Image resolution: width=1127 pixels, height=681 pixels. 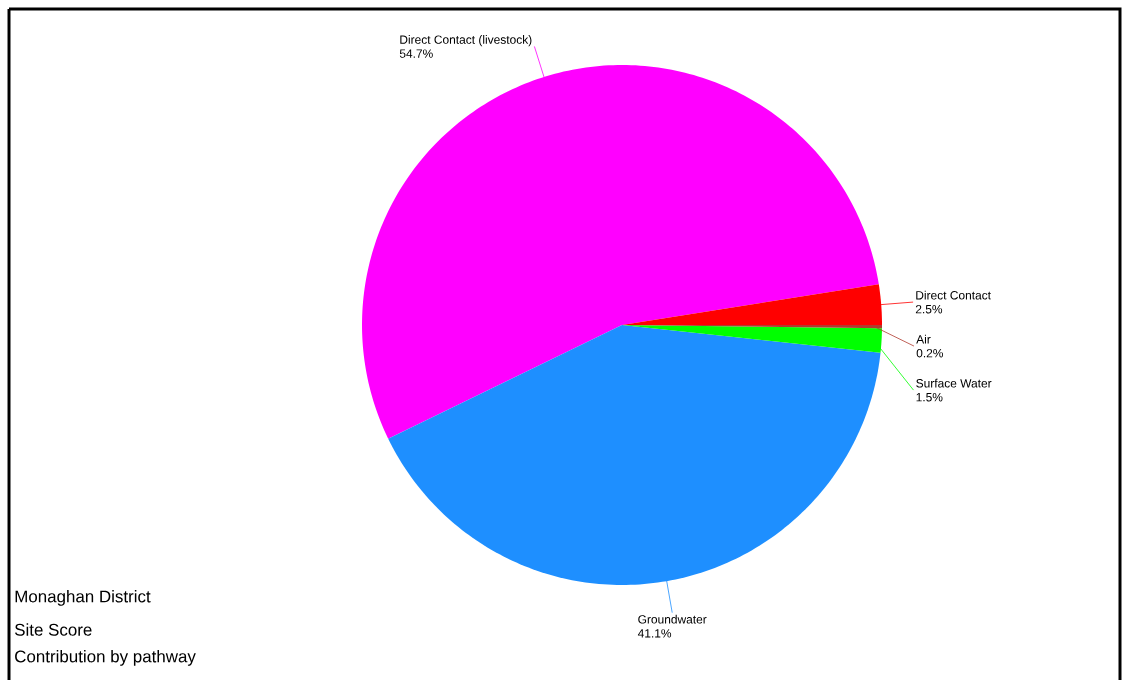 I want to click on slice-label: Air, so click(x=923, y=339).